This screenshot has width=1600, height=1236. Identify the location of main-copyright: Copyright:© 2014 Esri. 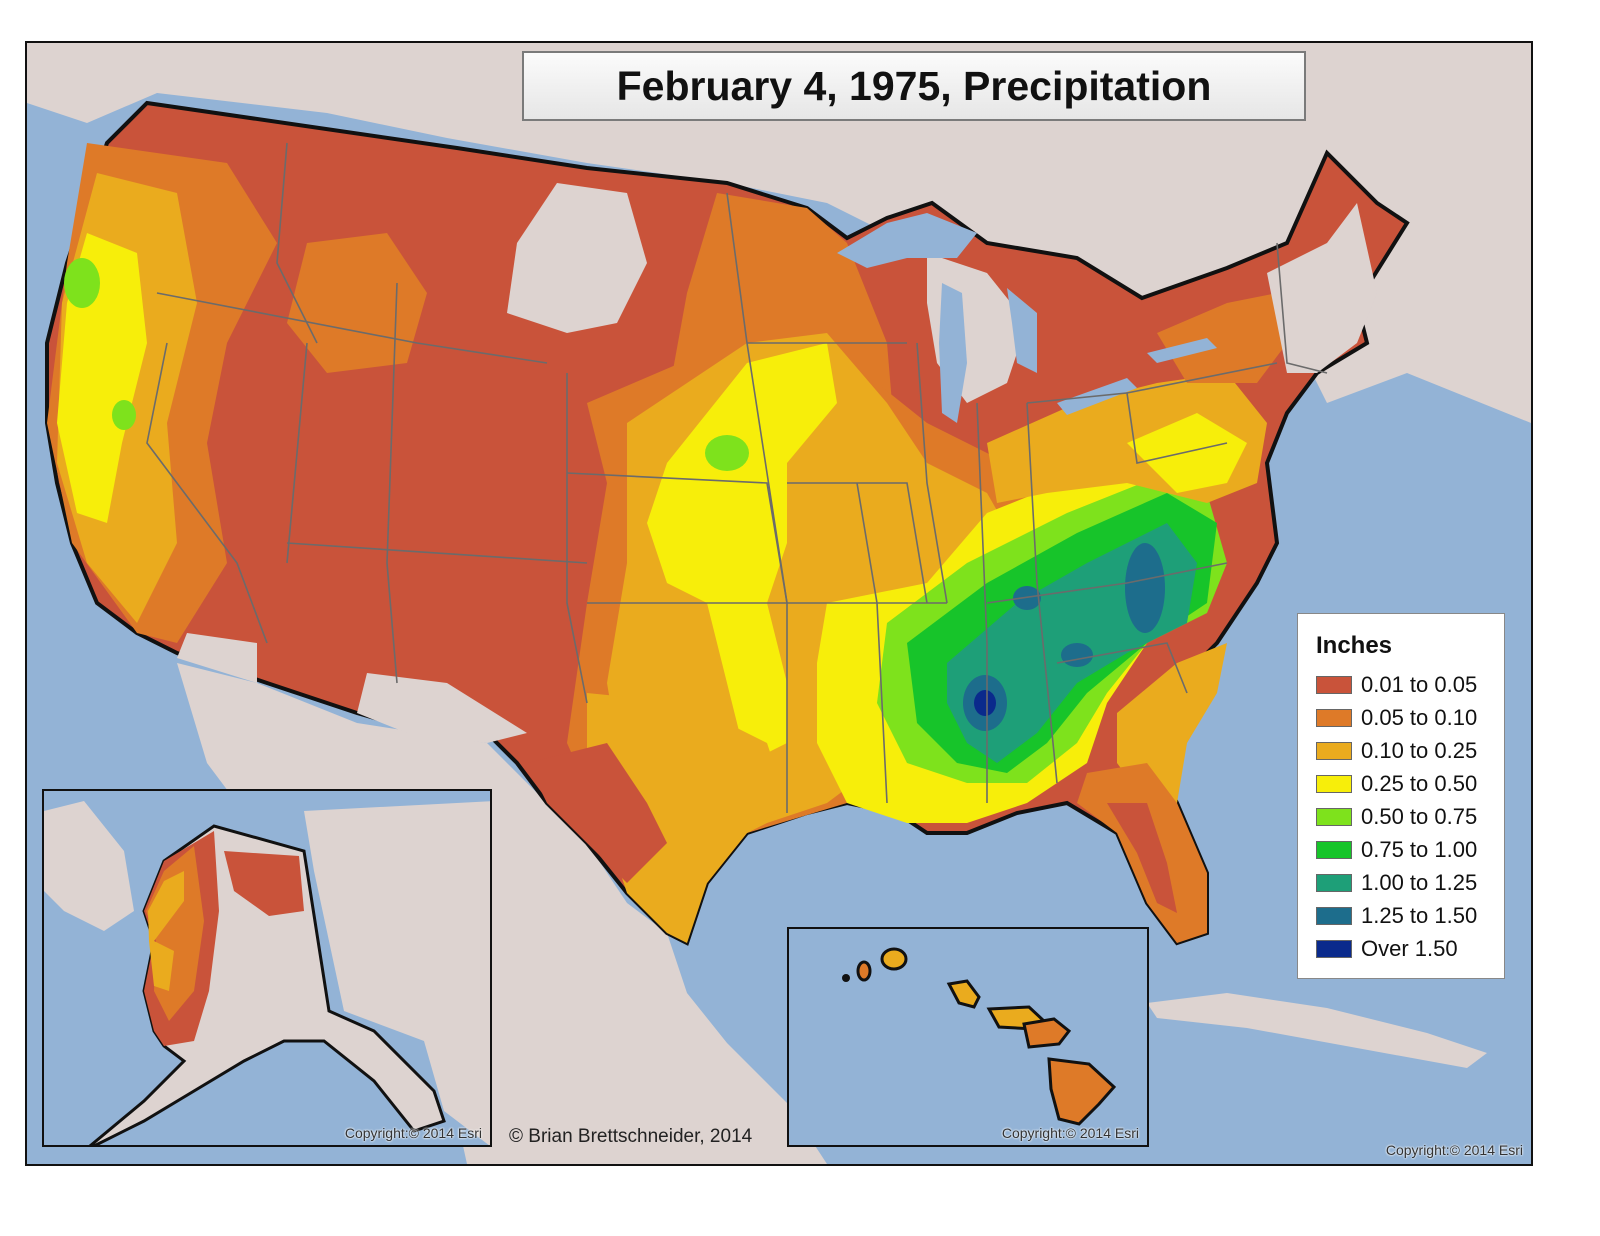
(1454, 1150).